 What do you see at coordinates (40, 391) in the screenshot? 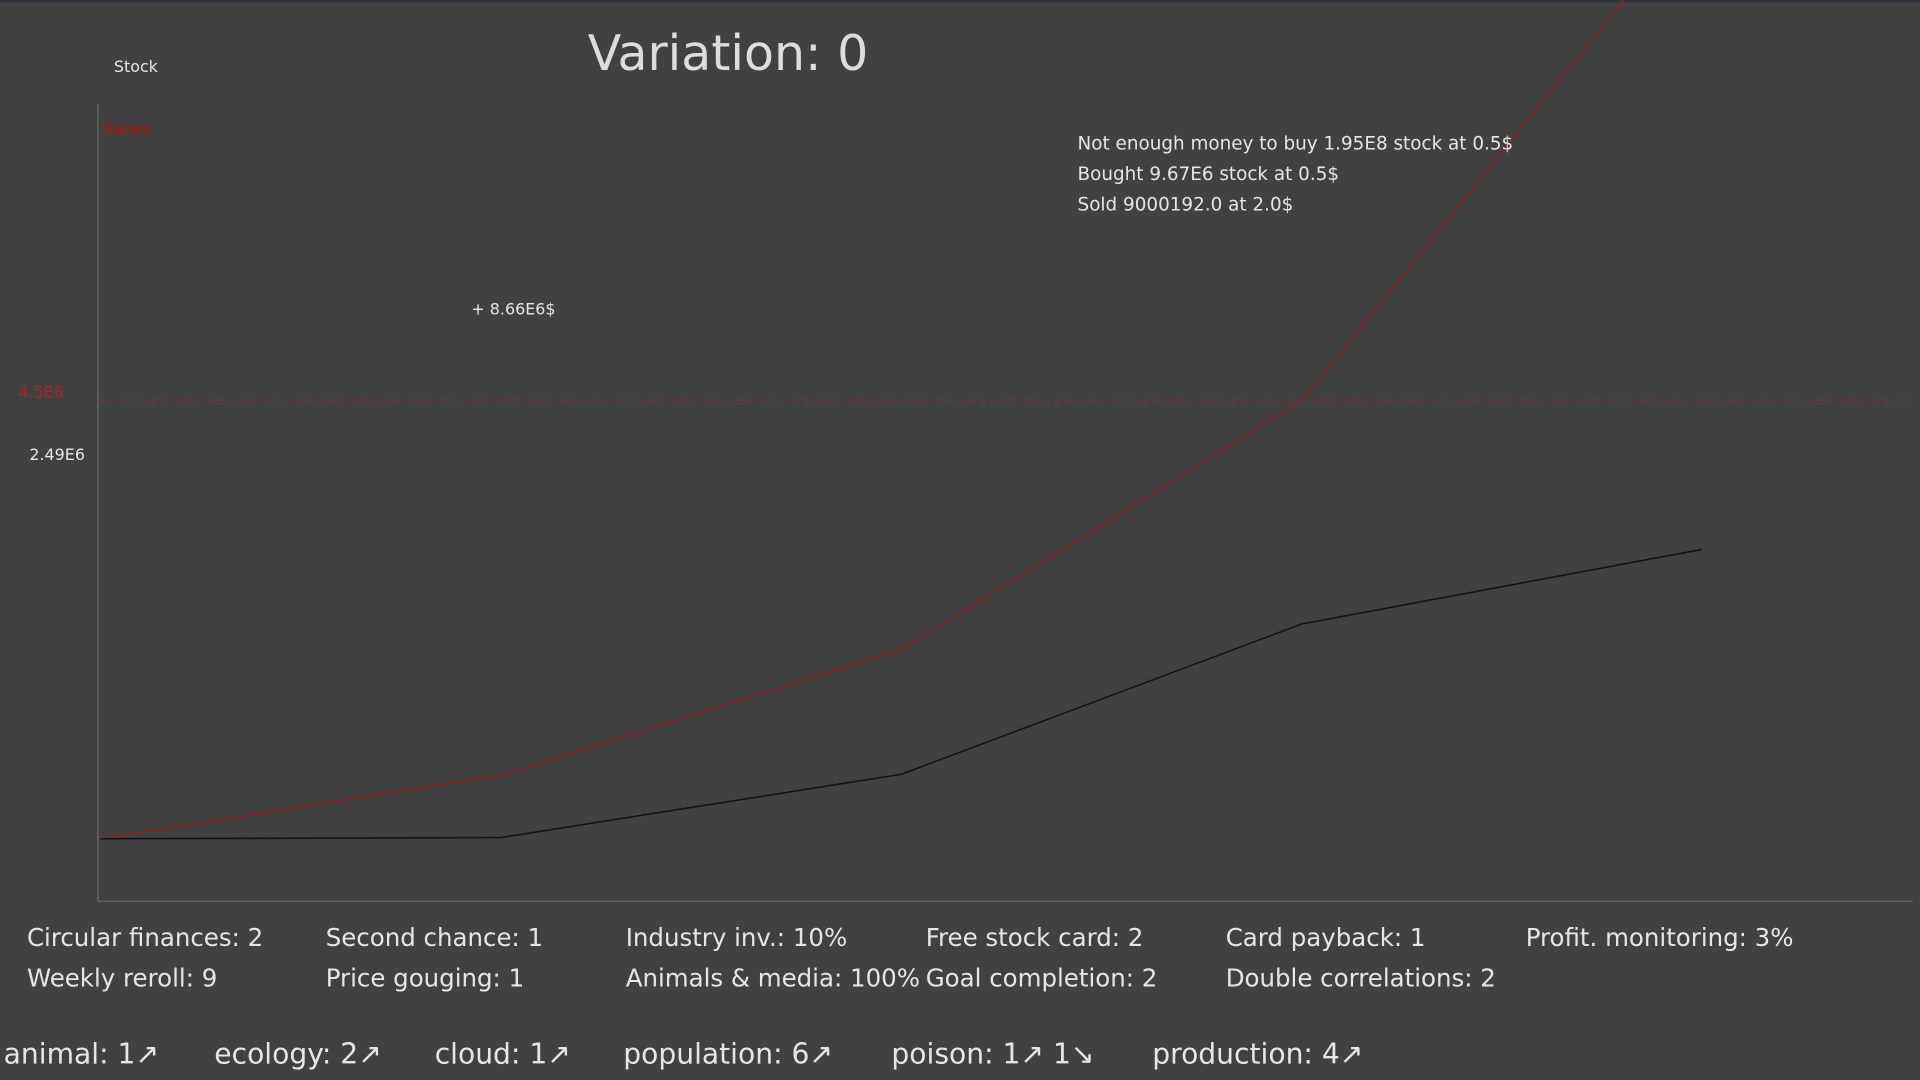
I see `threshold-label: 4.5E6` at bounding box center [40, 391].